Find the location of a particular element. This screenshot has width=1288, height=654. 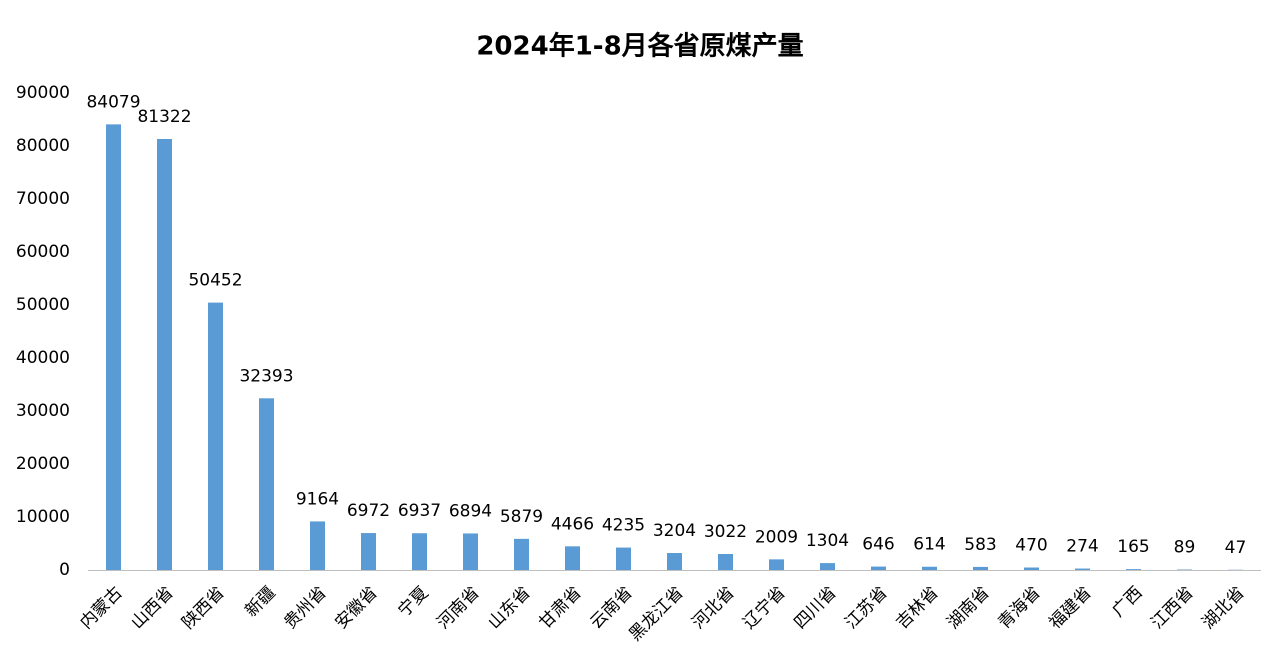

x-tick-label: 吉林省 is located at coordinates (917, 608).